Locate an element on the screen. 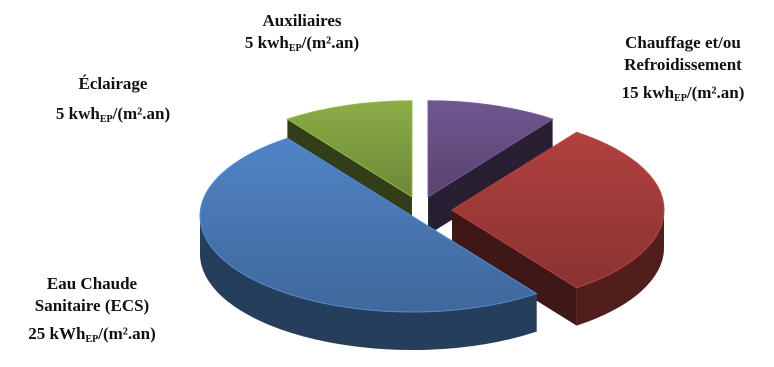 This screenshot has width=774, height=367. label-auxiliaires: Auxiliaires 5 kwhEP/(m².an) is located at coordinates (302, 32).